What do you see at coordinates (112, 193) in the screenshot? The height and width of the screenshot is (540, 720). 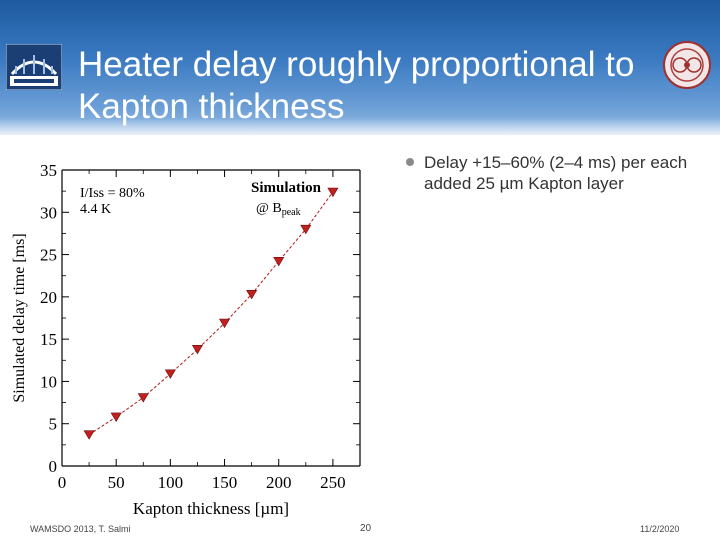 I see `annotation-current: I/Iss = 80%` at bounding box center [112, 193].